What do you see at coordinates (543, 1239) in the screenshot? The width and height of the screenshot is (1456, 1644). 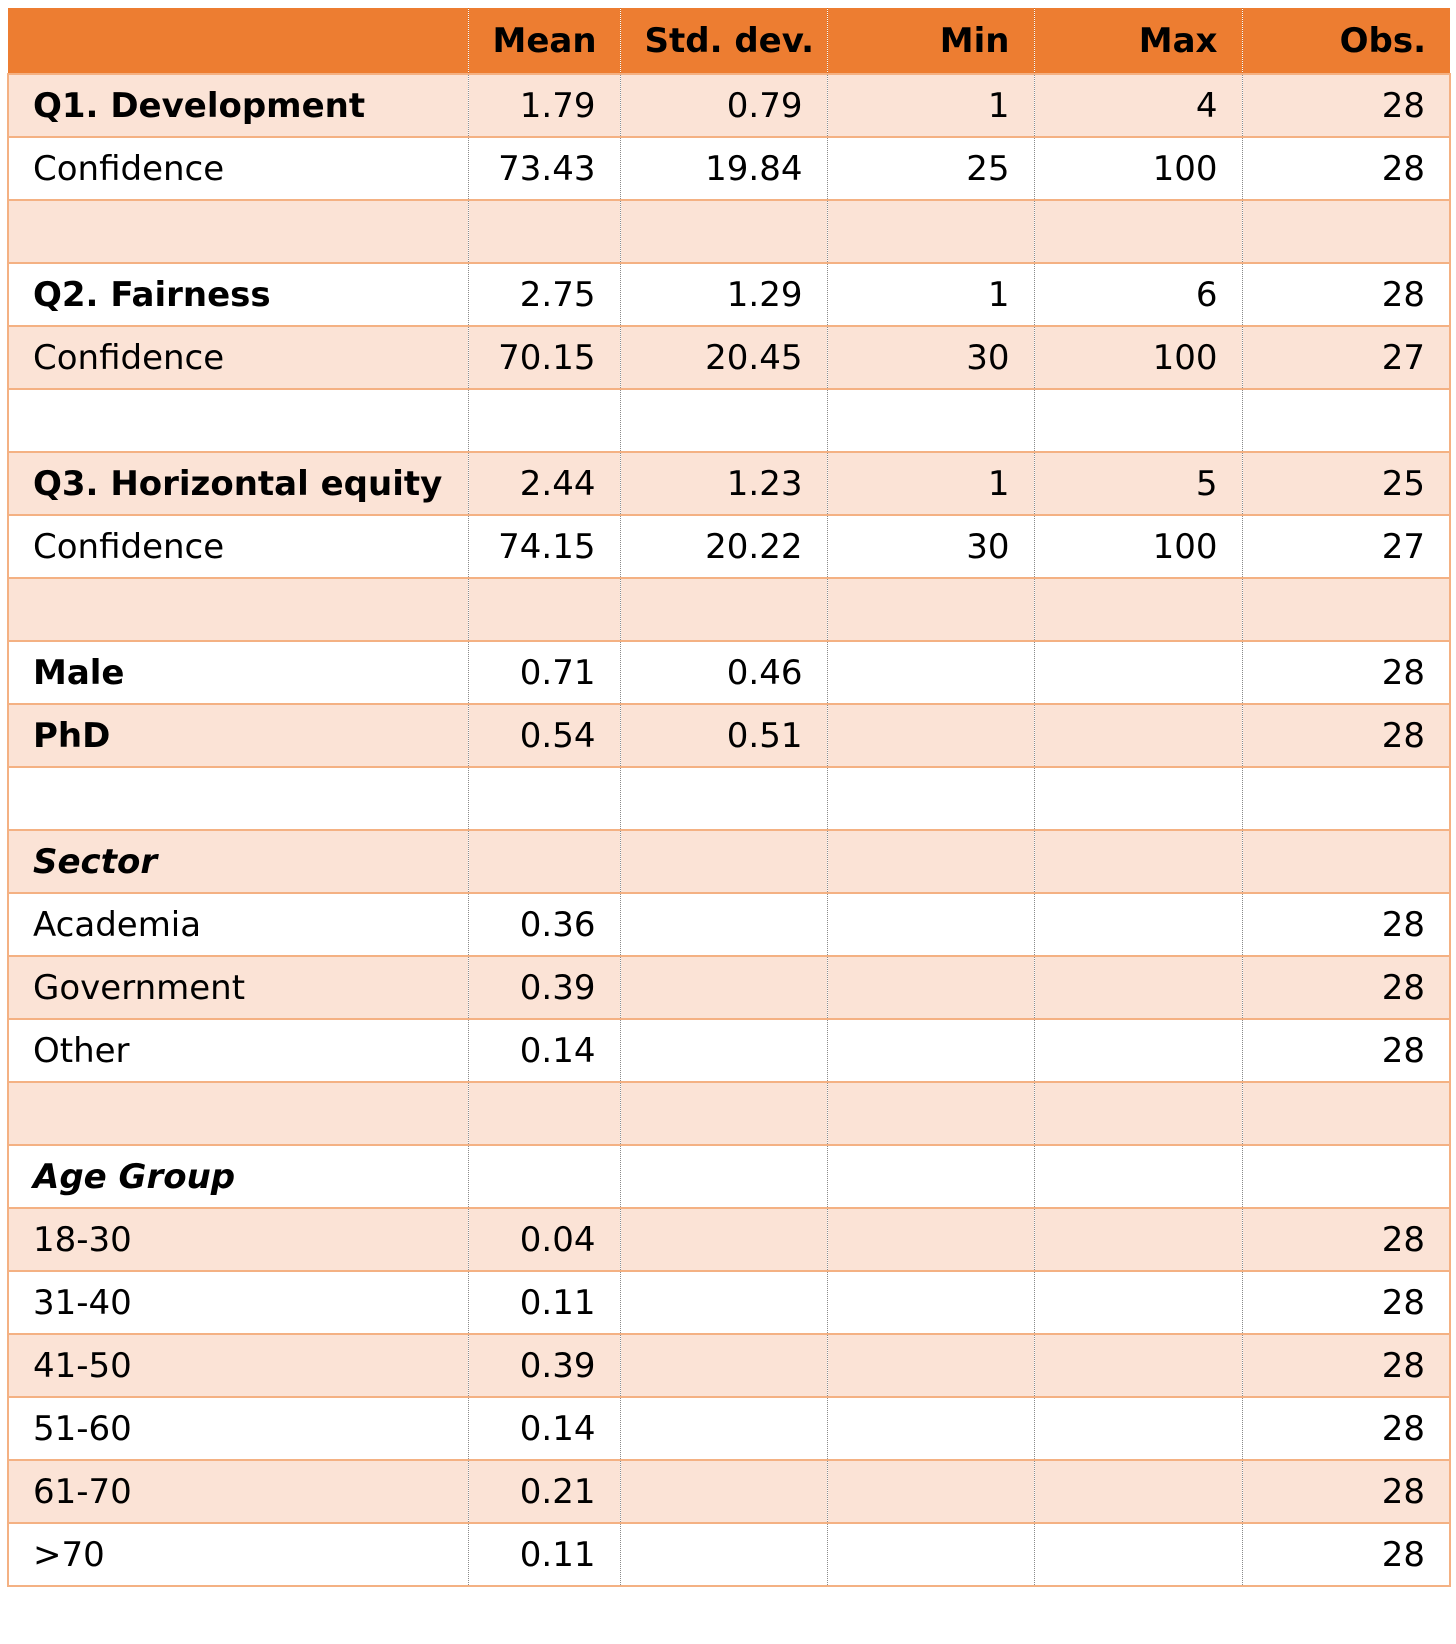 I see `mean-cell: 0.04` at bounding box center [543, 1239].